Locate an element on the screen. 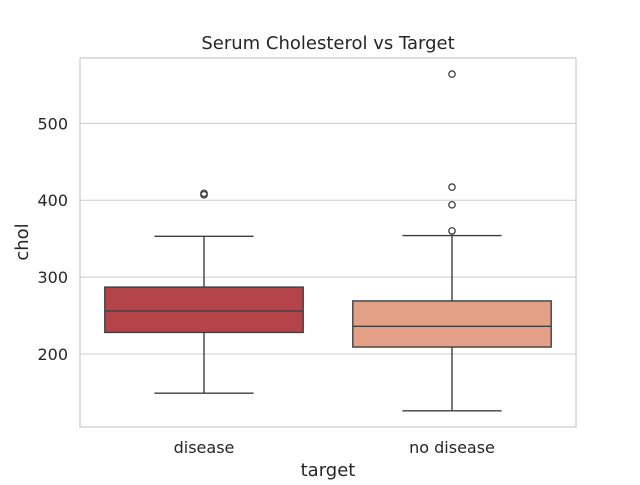  y-tick-labels: 200 300 400 500 is located at coordinates (52, 239).